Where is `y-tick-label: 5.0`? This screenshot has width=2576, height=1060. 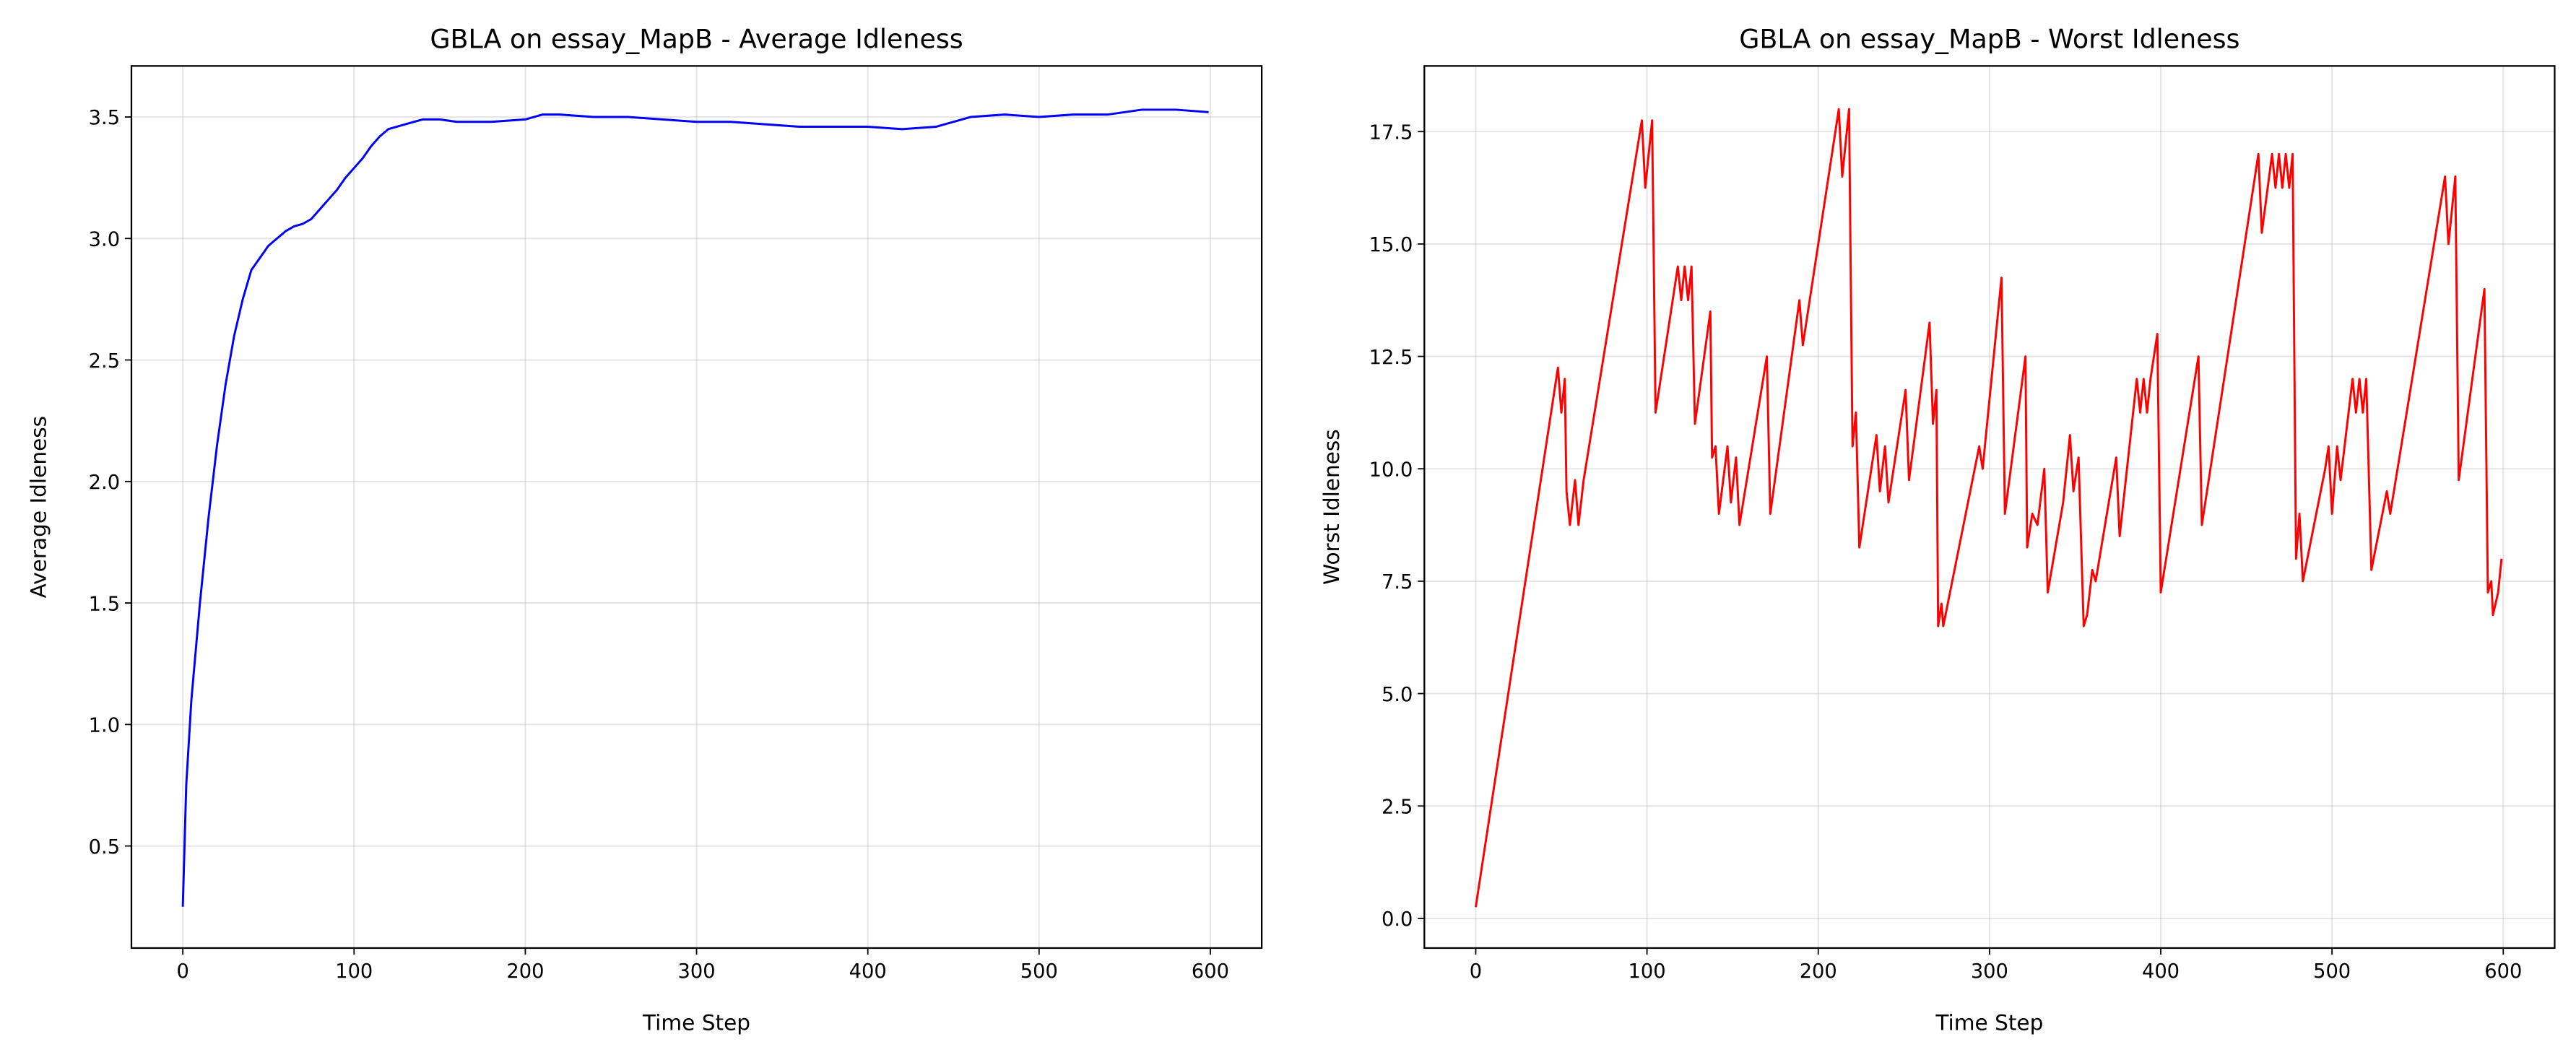 y-tick-label: 5.0 is located at coordinates (1397, 695).